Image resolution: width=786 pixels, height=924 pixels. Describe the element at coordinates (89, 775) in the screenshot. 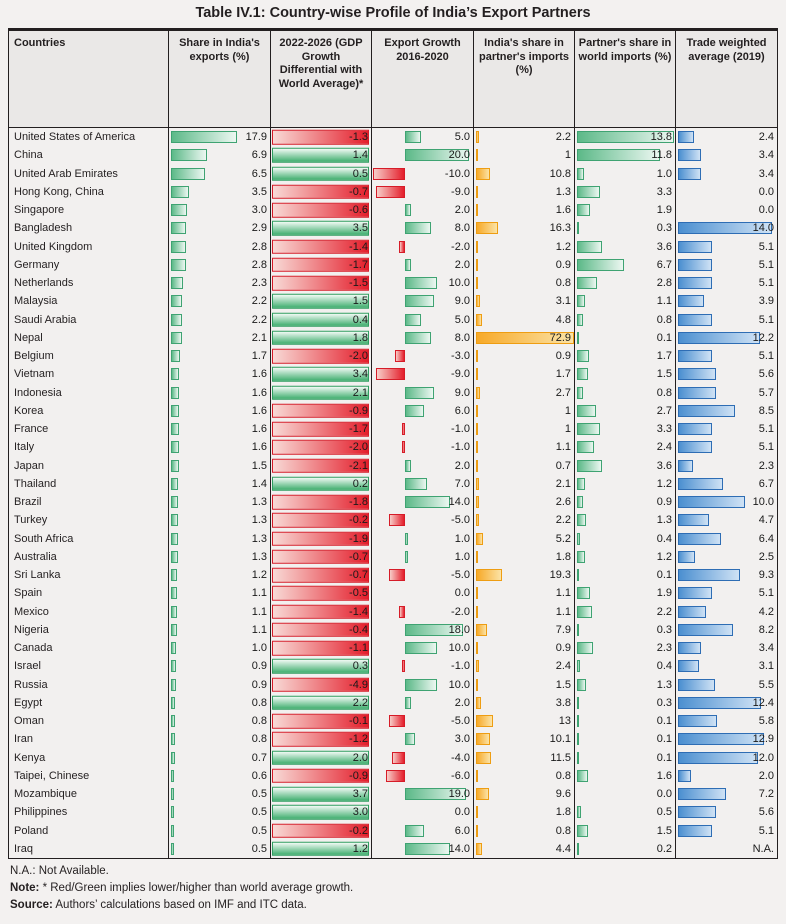

I see `country-cell: Taipei, Chinese` at that location.